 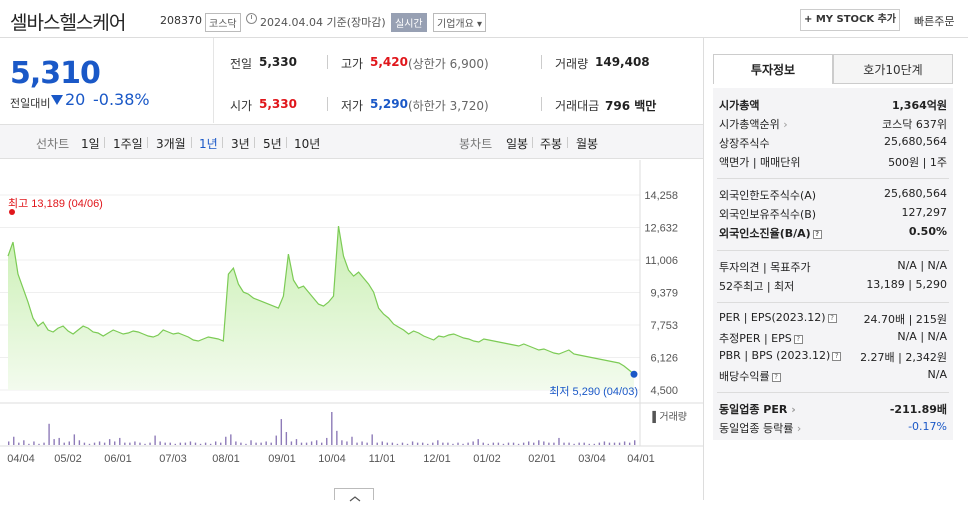 What do you see at coordinates (223, 22) in the screenshot?
I see `market-badge: 코스닥` at bounding box center [223, 22].